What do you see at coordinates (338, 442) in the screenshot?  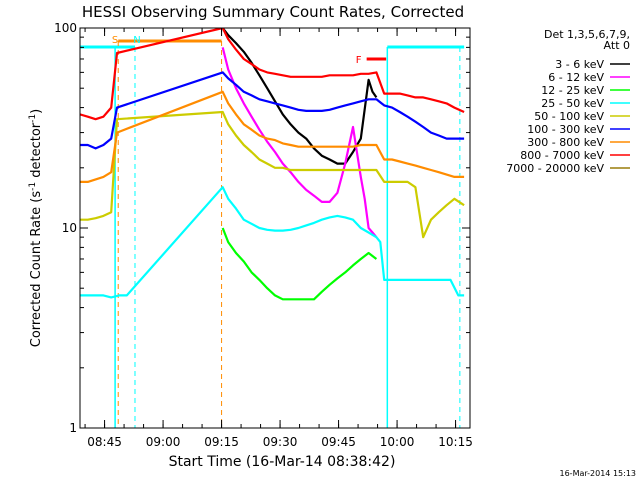 I see `x-tick-label-5: 09:45` at bounding box center [338, 442].